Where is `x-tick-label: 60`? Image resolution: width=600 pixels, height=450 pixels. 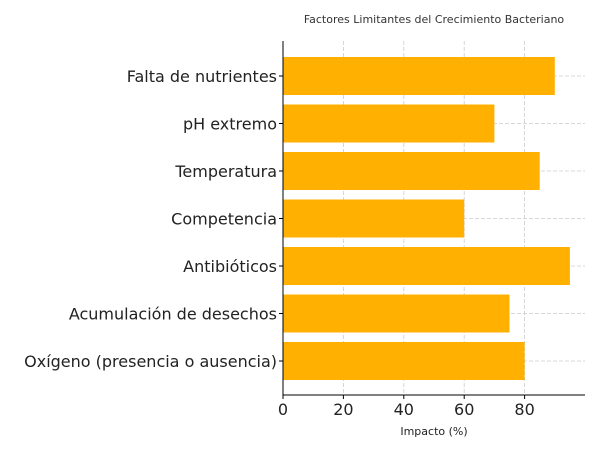
x-tick-label: 60 is located at coordinates (464, 409).